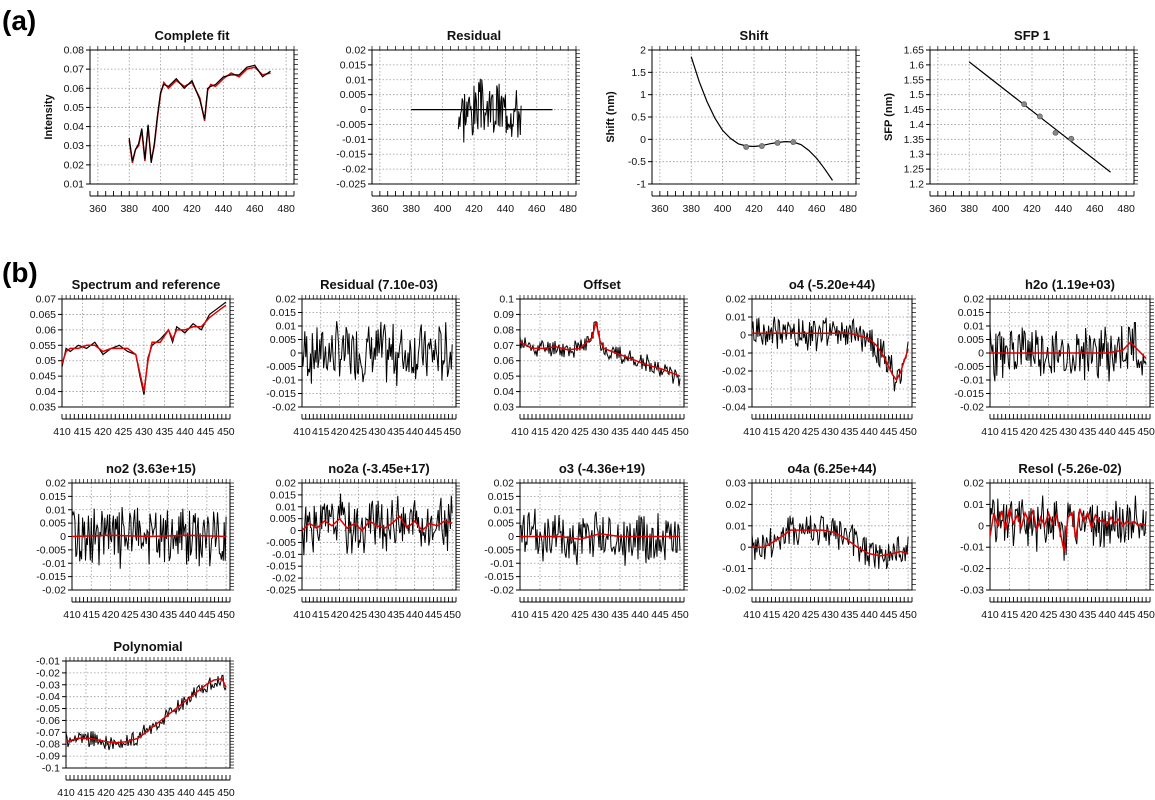  I want to click on y-tick-label: -0.015, so click(281, 394).